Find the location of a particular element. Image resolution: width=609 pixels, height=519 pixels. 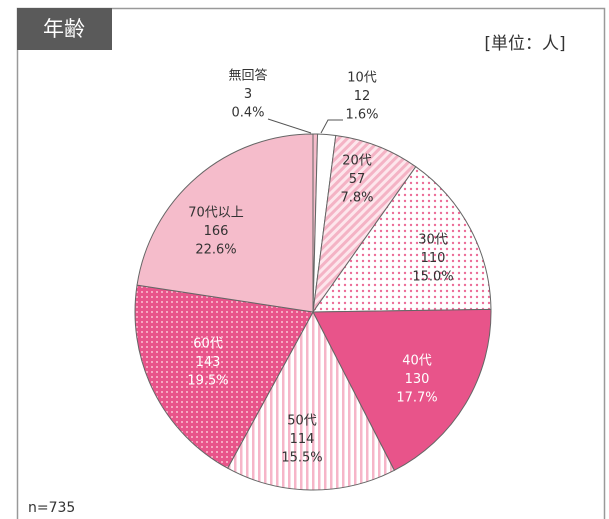

slice-label: 40代 is located at coordinates (417, 361).